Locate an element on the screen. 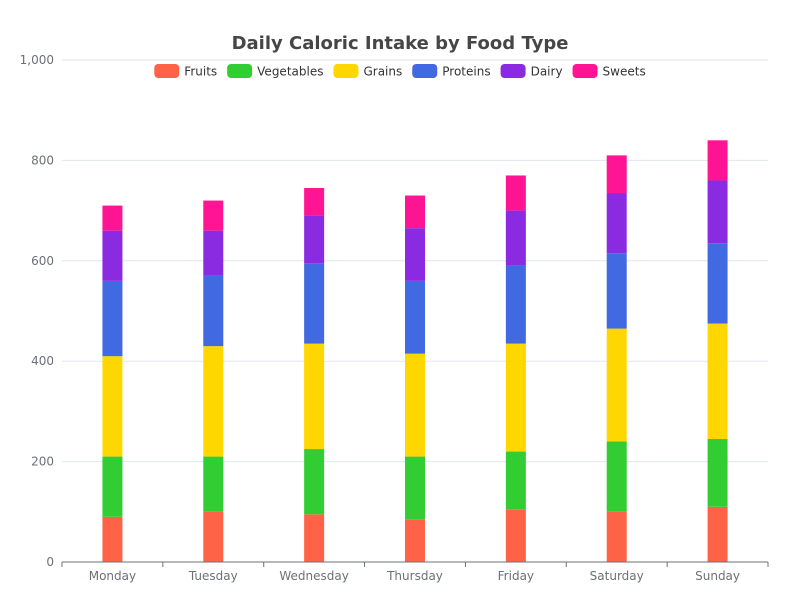  bar-grains-saturday is located at coordinates (616, 385).